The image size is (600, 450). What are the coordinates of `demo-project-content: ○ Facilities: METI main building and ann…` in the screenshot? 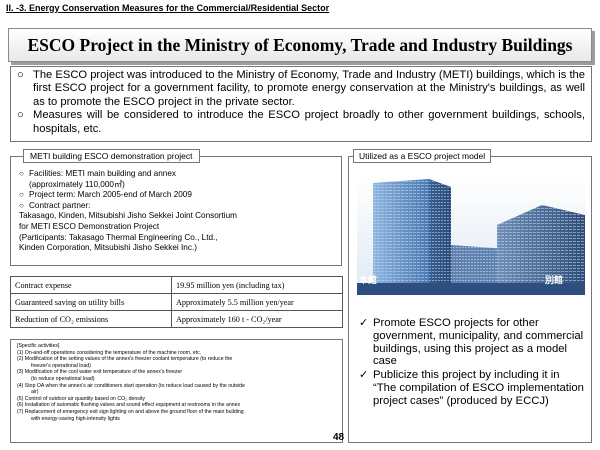 It's located at (178, 211).